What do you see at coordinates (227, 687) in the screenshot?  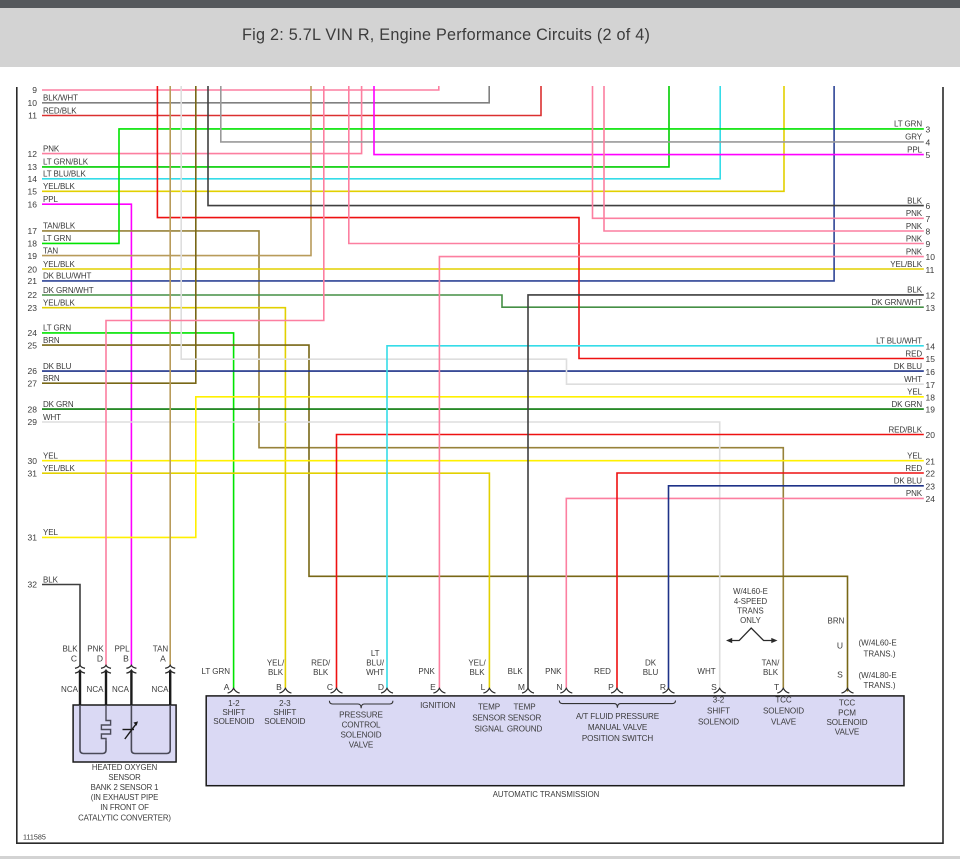 I see `svg-text: A` at bounding box center [227, 687].